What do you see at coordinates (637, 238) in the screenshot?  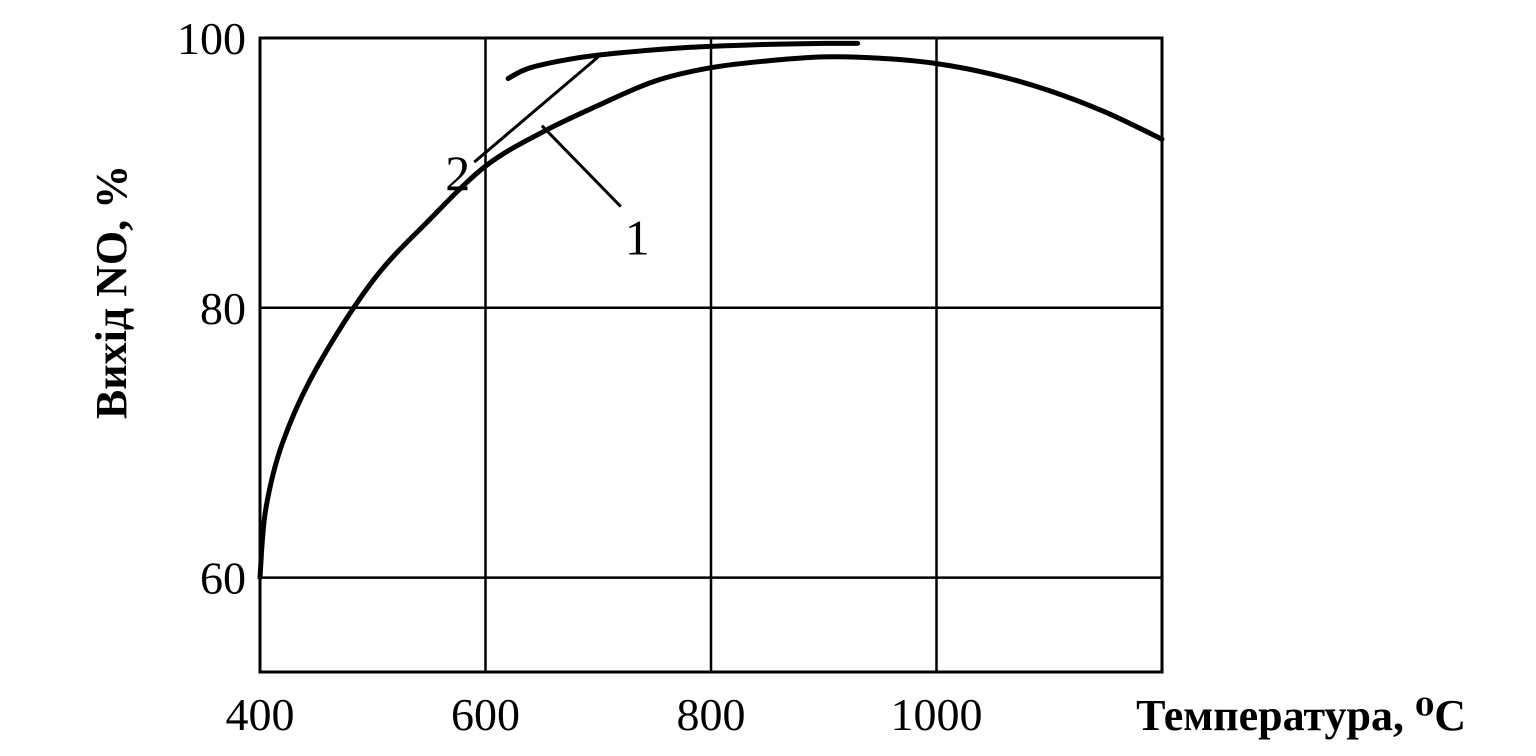 I see `curve-label-1: 1` at bounding box center [637, 238].